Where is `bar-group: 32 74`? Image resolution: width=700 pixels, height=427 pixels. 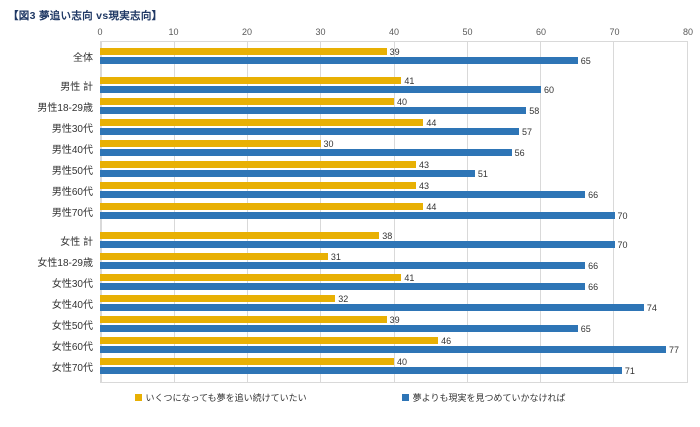
bar-group: 32 74 is located at coordinates (394, 303).